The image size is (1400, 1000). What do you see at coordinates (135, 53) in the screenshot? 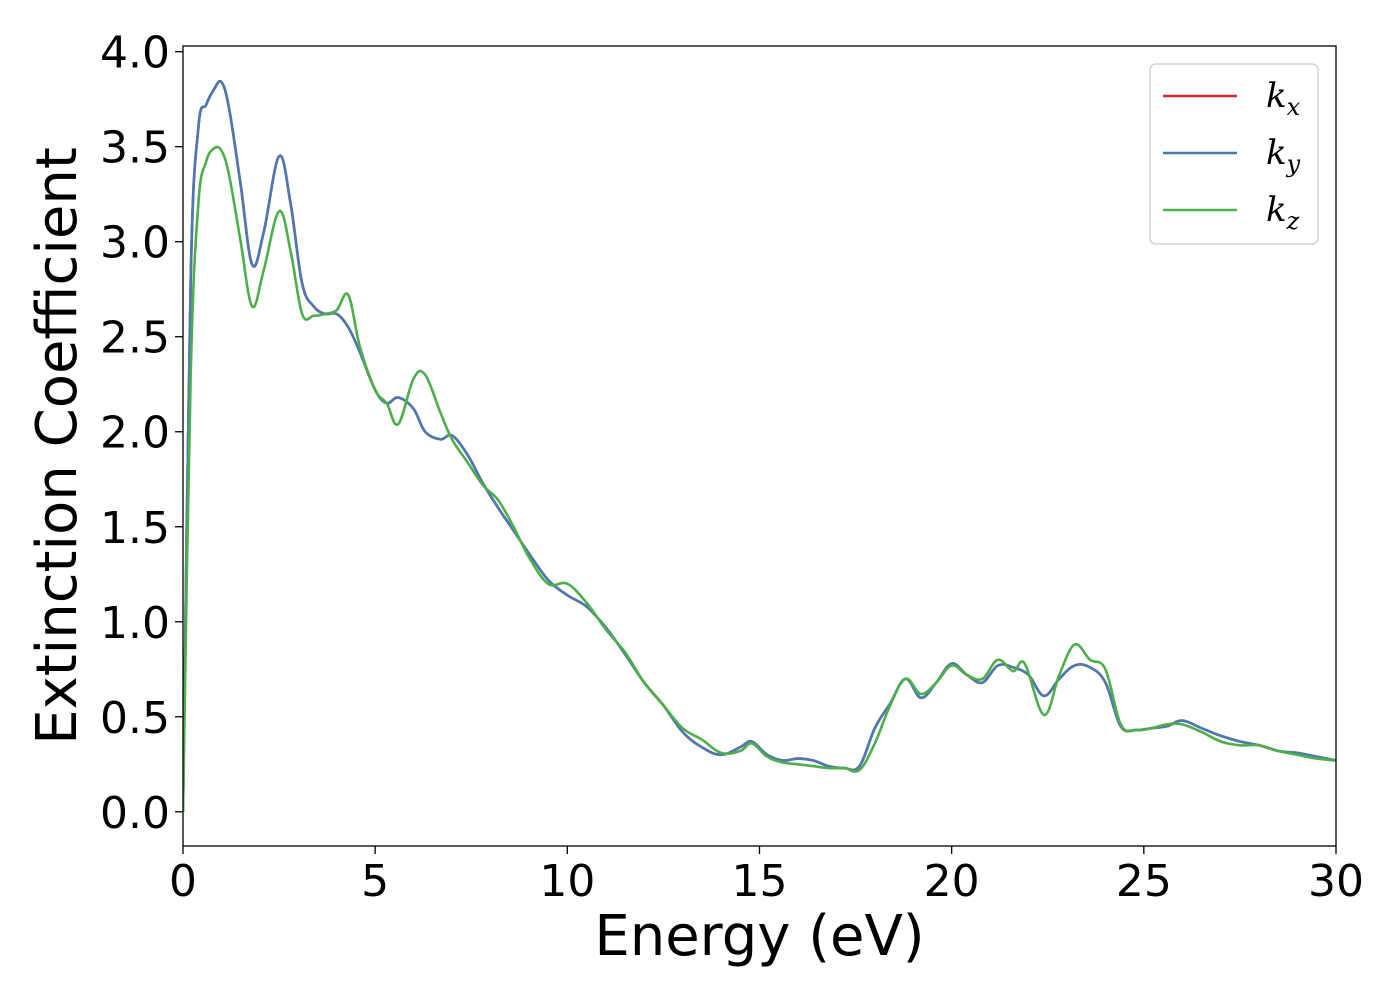
I see `y-tick-label: 4.0` at bounding box center [135, 53].